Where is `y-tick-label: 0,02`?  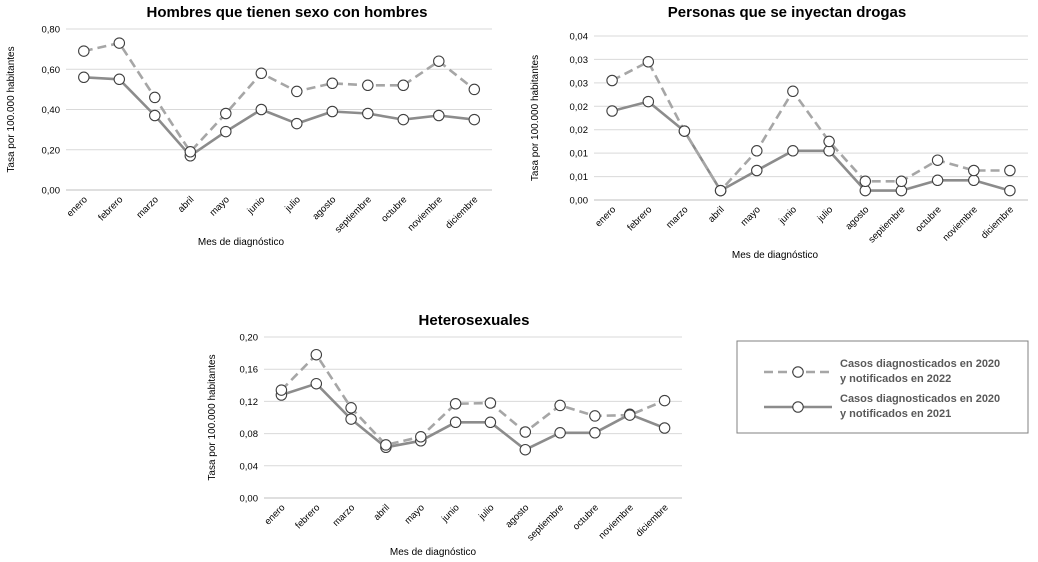
y-tick-label: 0,02 is located at coordinates (579, 130).